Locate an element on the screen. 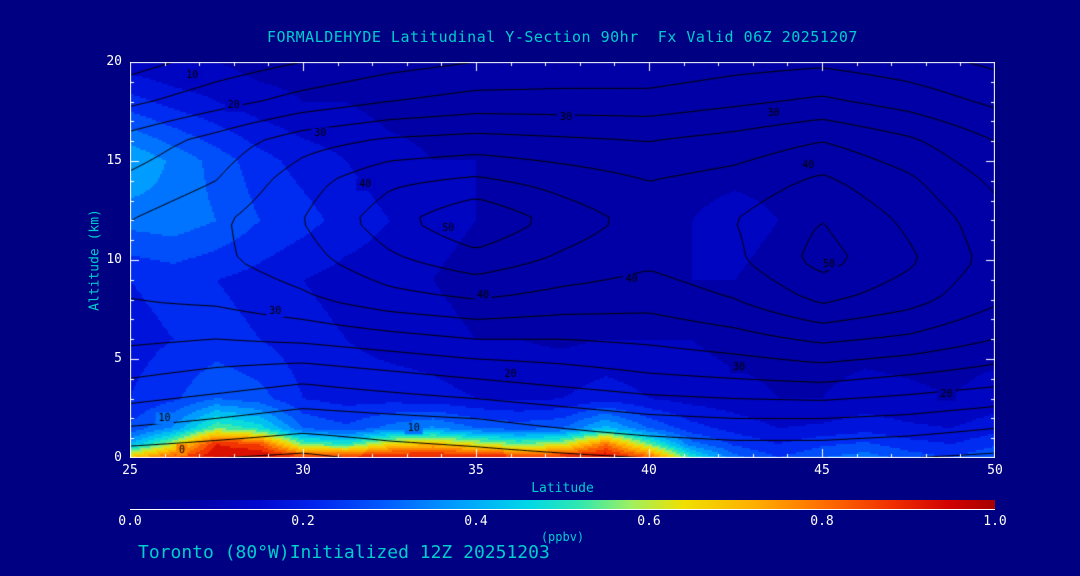 This screenshot has height=576, width=1080. y-tick-label: 5 is located at coordinates (118, 358).